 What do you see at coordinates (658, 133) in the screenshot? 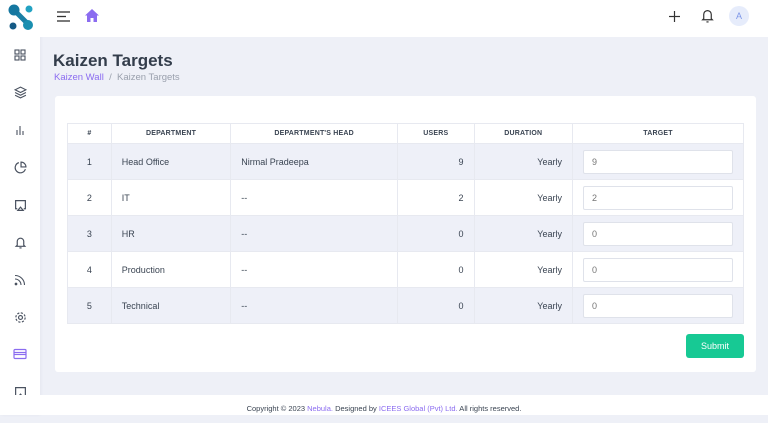
I see `col-header-target: TARGET` at bounding box center [658, 133].